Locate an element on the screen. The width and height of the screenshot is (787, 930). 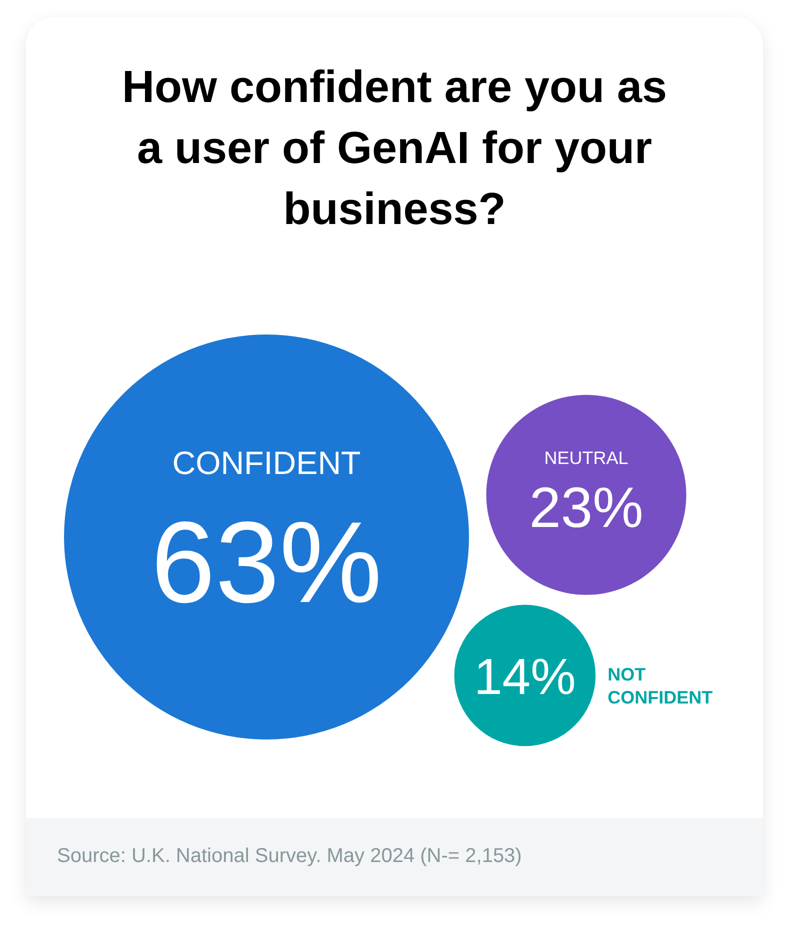
text: How confident are you as a user of GenAI for your business? is located at coordinates (395, 147).